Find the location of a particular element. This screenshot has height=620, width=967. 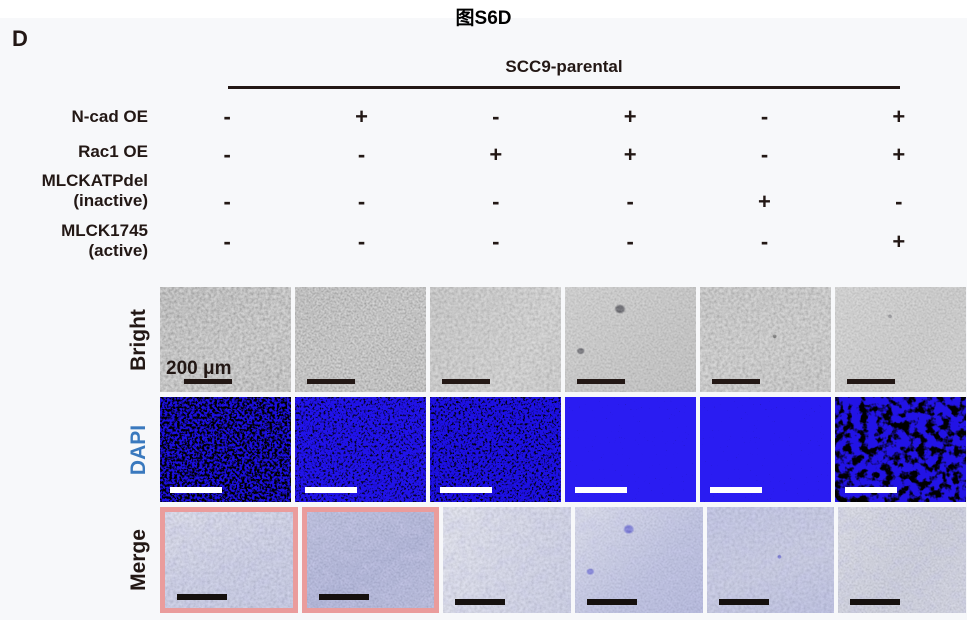

cell-line-header: SCC9-parental is located at coordinates (564, 66).